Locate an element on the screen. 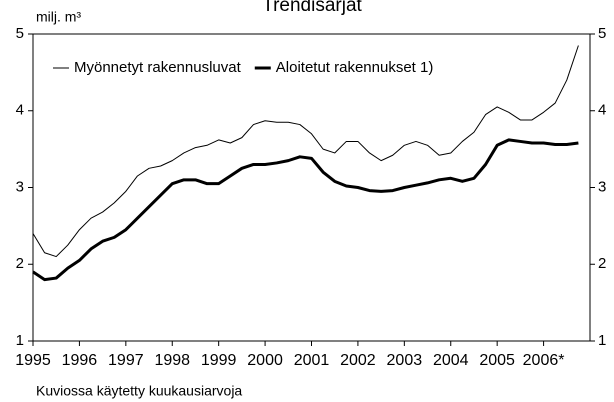 The width and height of the screenshot is (614, 402). y-tick-label: 1 is located at coordinates (20, 340).